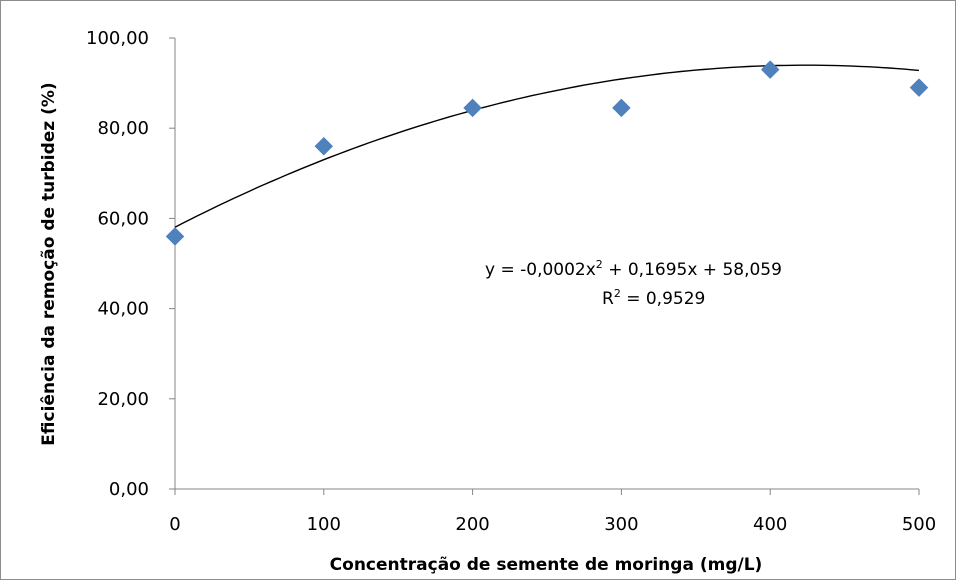 This screenshot has width=956, height=580. What do you see at coordinates (131, 264) in the screenshot?
I see `y-axis: 0,00 20,00 40,00 60,00 80,00 100,00` at bounding box center [131, 264].